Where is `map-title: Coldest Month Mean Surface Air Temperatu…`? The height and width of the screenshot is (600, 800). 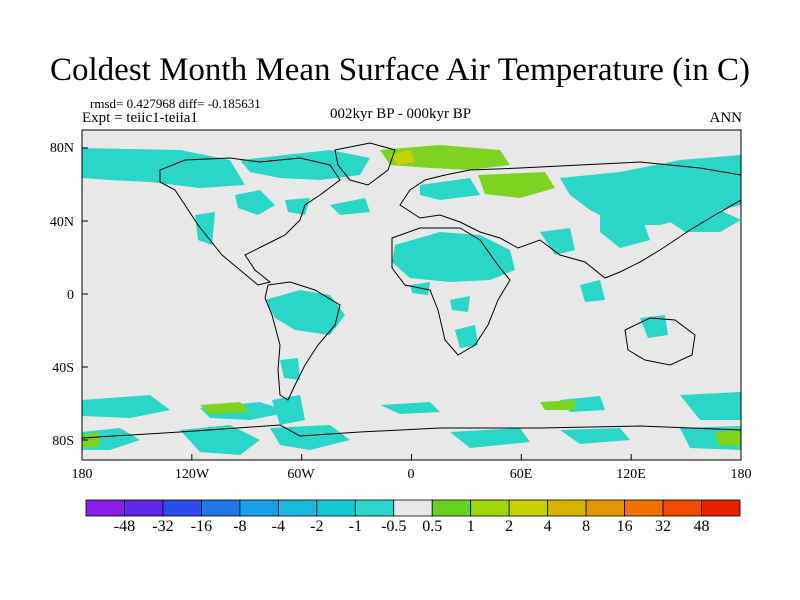 map-title: Coldest Month Mean Surface Air Temperatu… is located at coordinates (400, 70).